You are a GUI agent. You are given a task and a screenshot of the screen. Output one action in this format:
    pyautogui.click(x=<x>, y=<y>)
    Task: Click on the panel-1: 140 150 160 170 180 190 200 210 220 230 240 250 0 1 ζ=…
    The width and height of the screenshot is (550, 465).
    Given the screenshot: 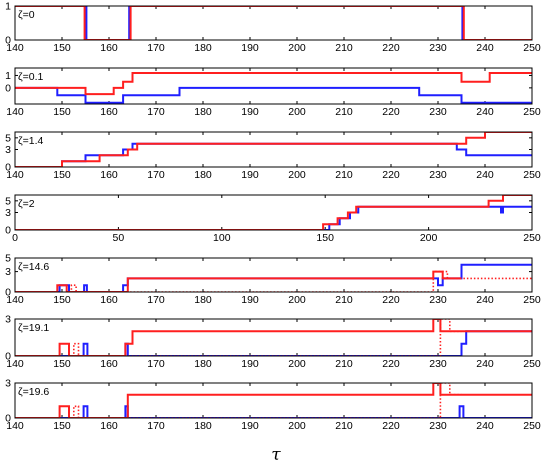 What is the action you would take?
    pyautogui.click(x=273, y=28)
    